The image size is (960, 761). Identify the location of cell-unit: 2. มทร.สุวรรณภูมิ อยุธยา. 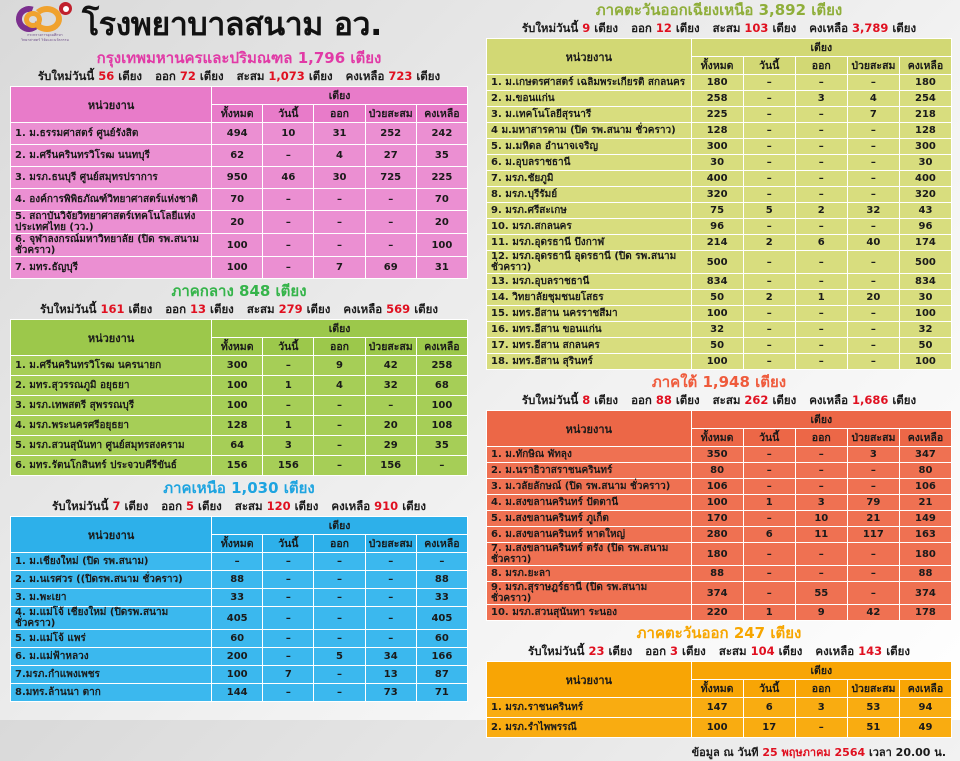
(111, 385).